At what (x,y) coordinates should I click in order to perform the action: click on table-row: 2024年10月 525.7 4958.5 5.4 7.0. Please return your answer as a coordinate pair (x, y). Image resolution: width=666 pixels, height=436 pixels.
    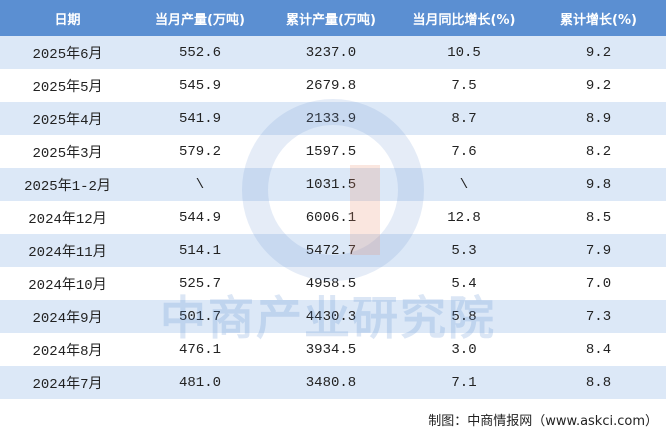
    Looking at the image, I should click on (333, 283).